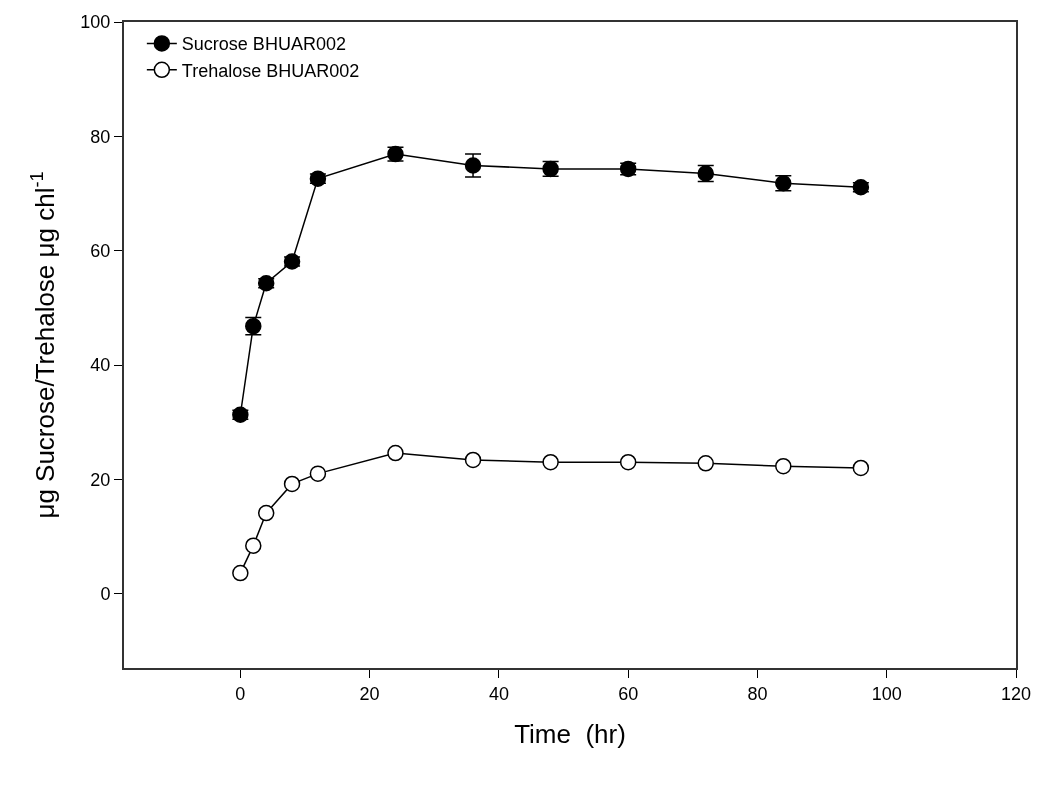  What do you see at coordinates (570, 733) in the screenshot?
I see `x-axis-title: Time (hr)` at bounding box center [570, 733].